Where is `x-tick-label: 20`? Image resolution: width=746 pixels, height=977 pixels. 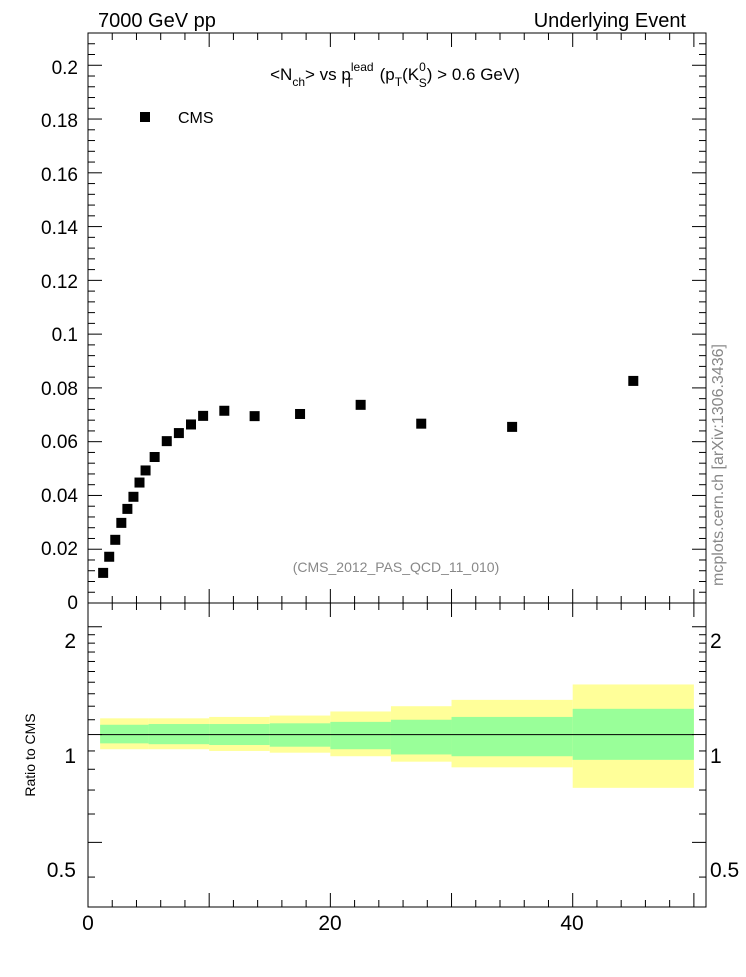
x-tick-label: 20 is located at coordinates (329, 923).